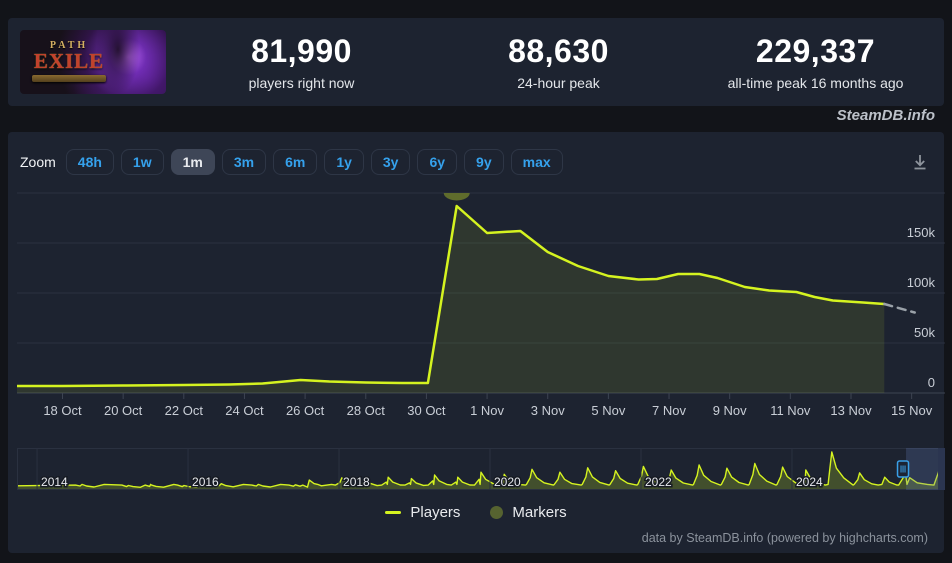 This screenshot has height=563, width=952. Describe the element at coordinates (123, 410) in the screenshot. I see `x-tick-label: 20 Oct` at that location.